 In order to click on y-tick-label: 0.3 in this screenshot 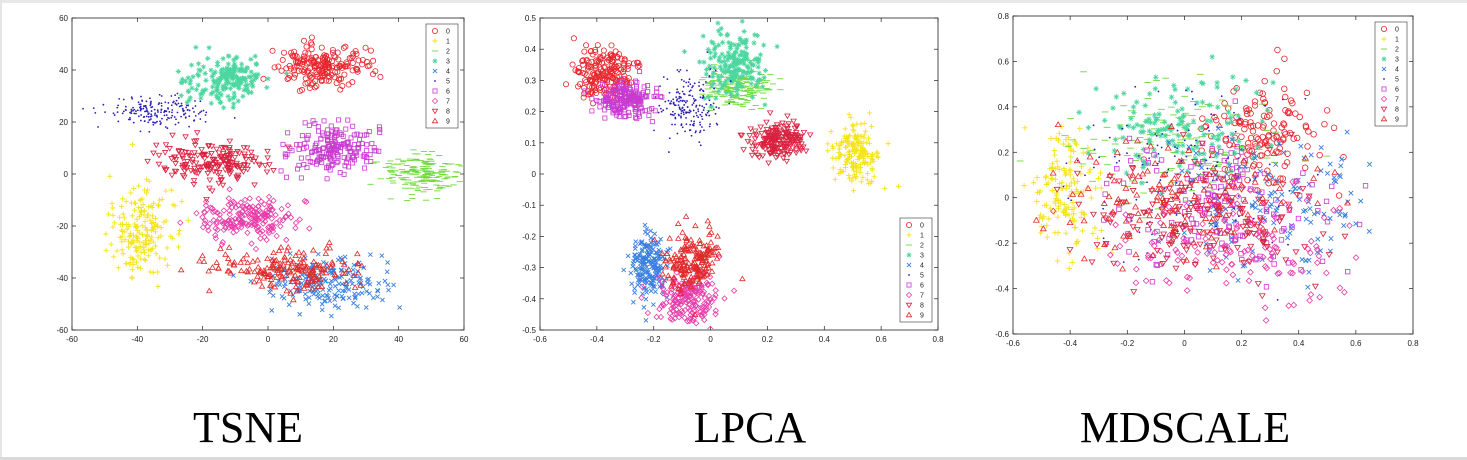, I will do `click(531, 80)`.